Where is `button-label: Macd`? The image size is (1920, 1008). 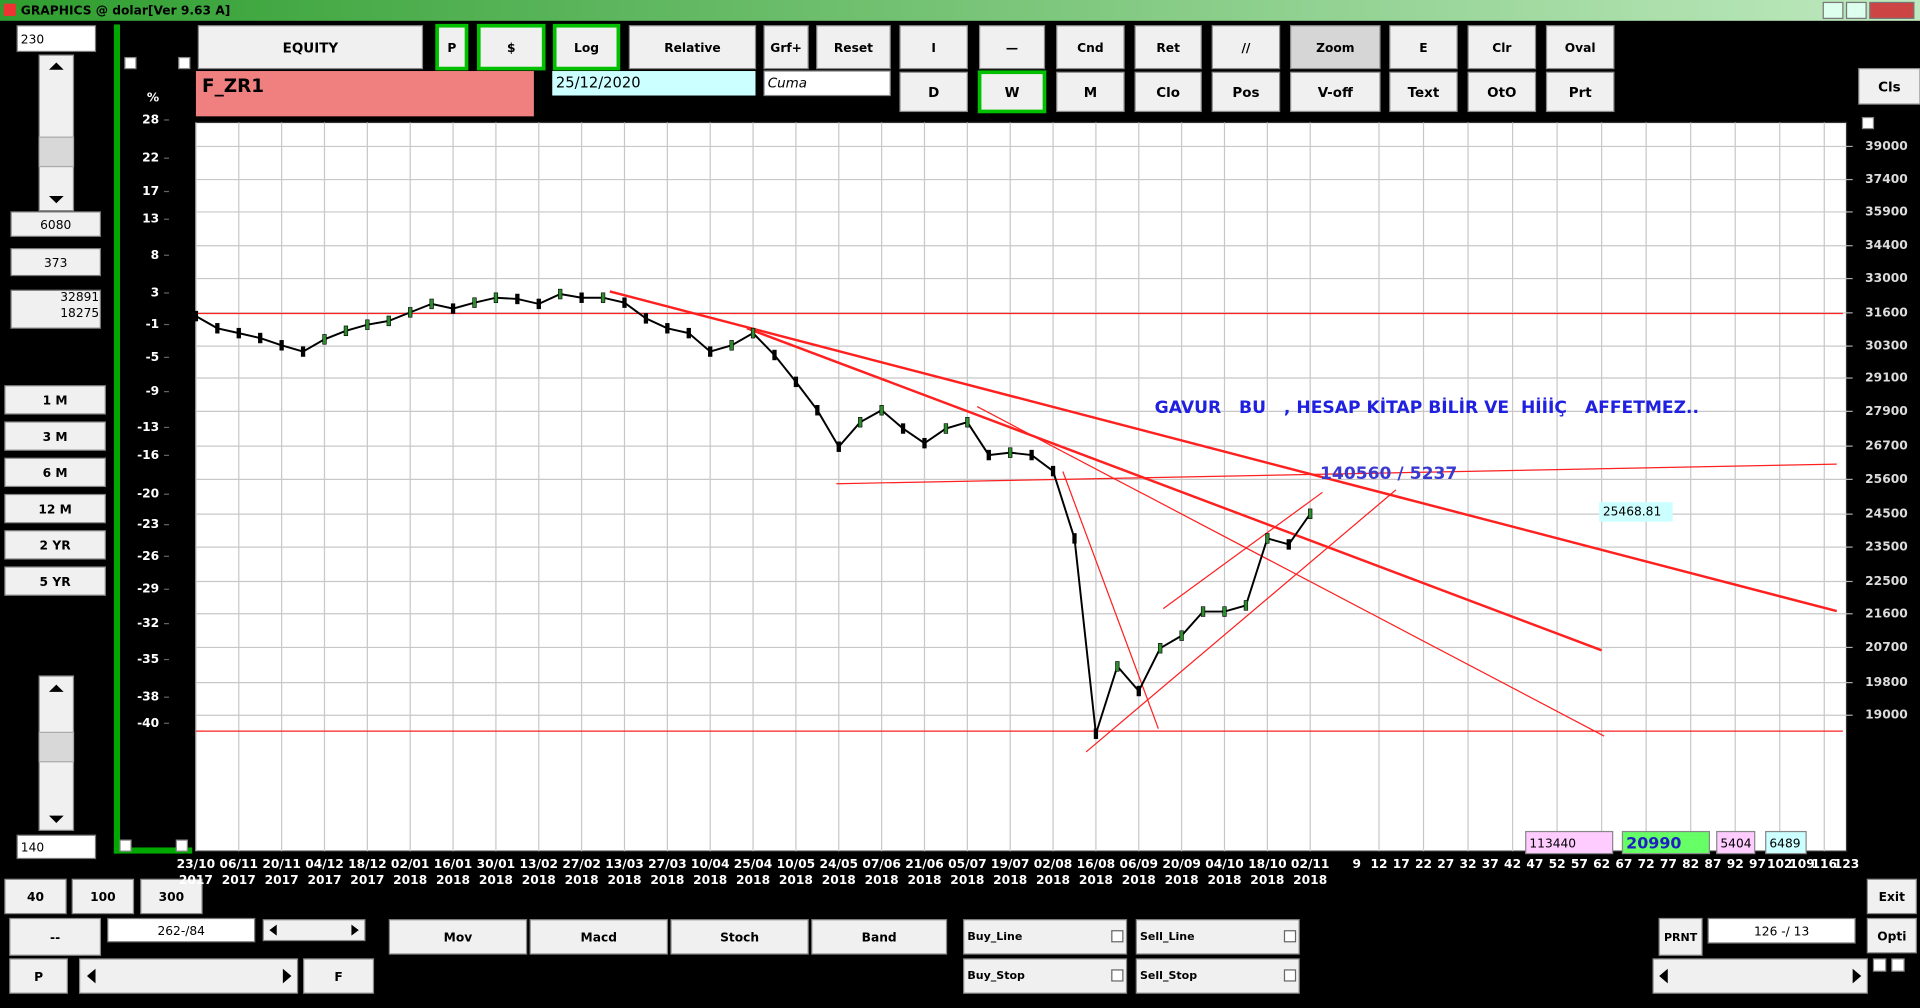
button-label: Macd is located at coordinates (599, 938).